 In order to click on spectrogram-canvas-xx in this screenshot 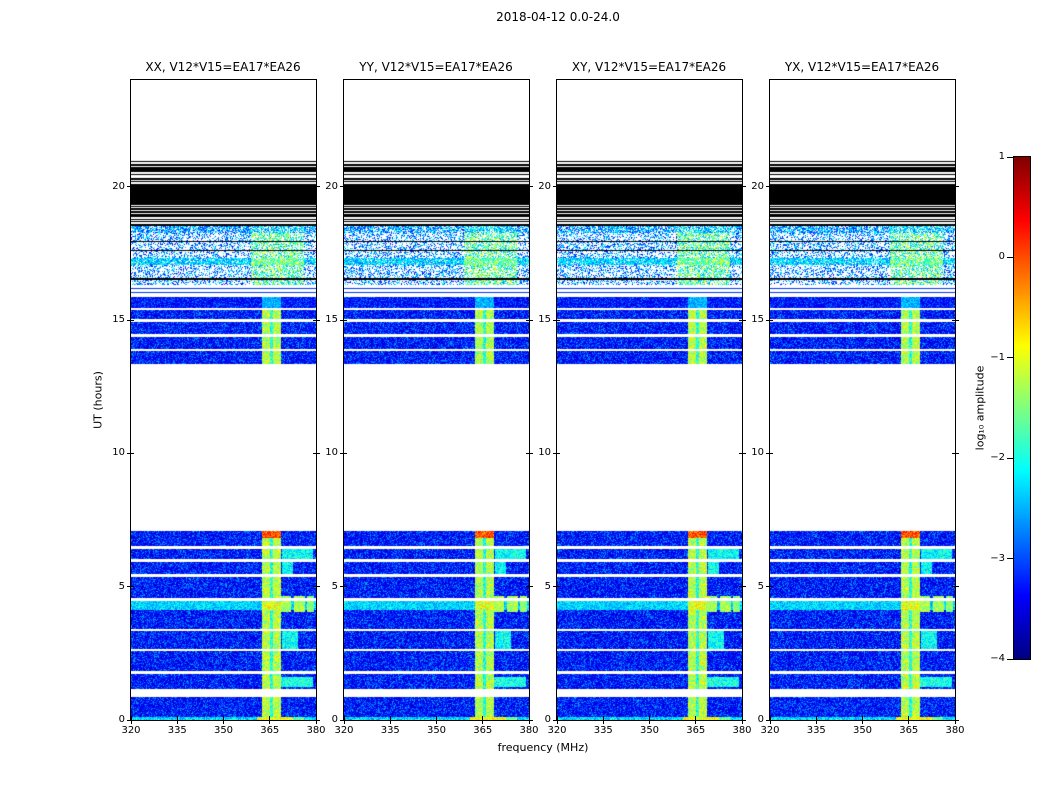, I will do `click(223, 400)`.